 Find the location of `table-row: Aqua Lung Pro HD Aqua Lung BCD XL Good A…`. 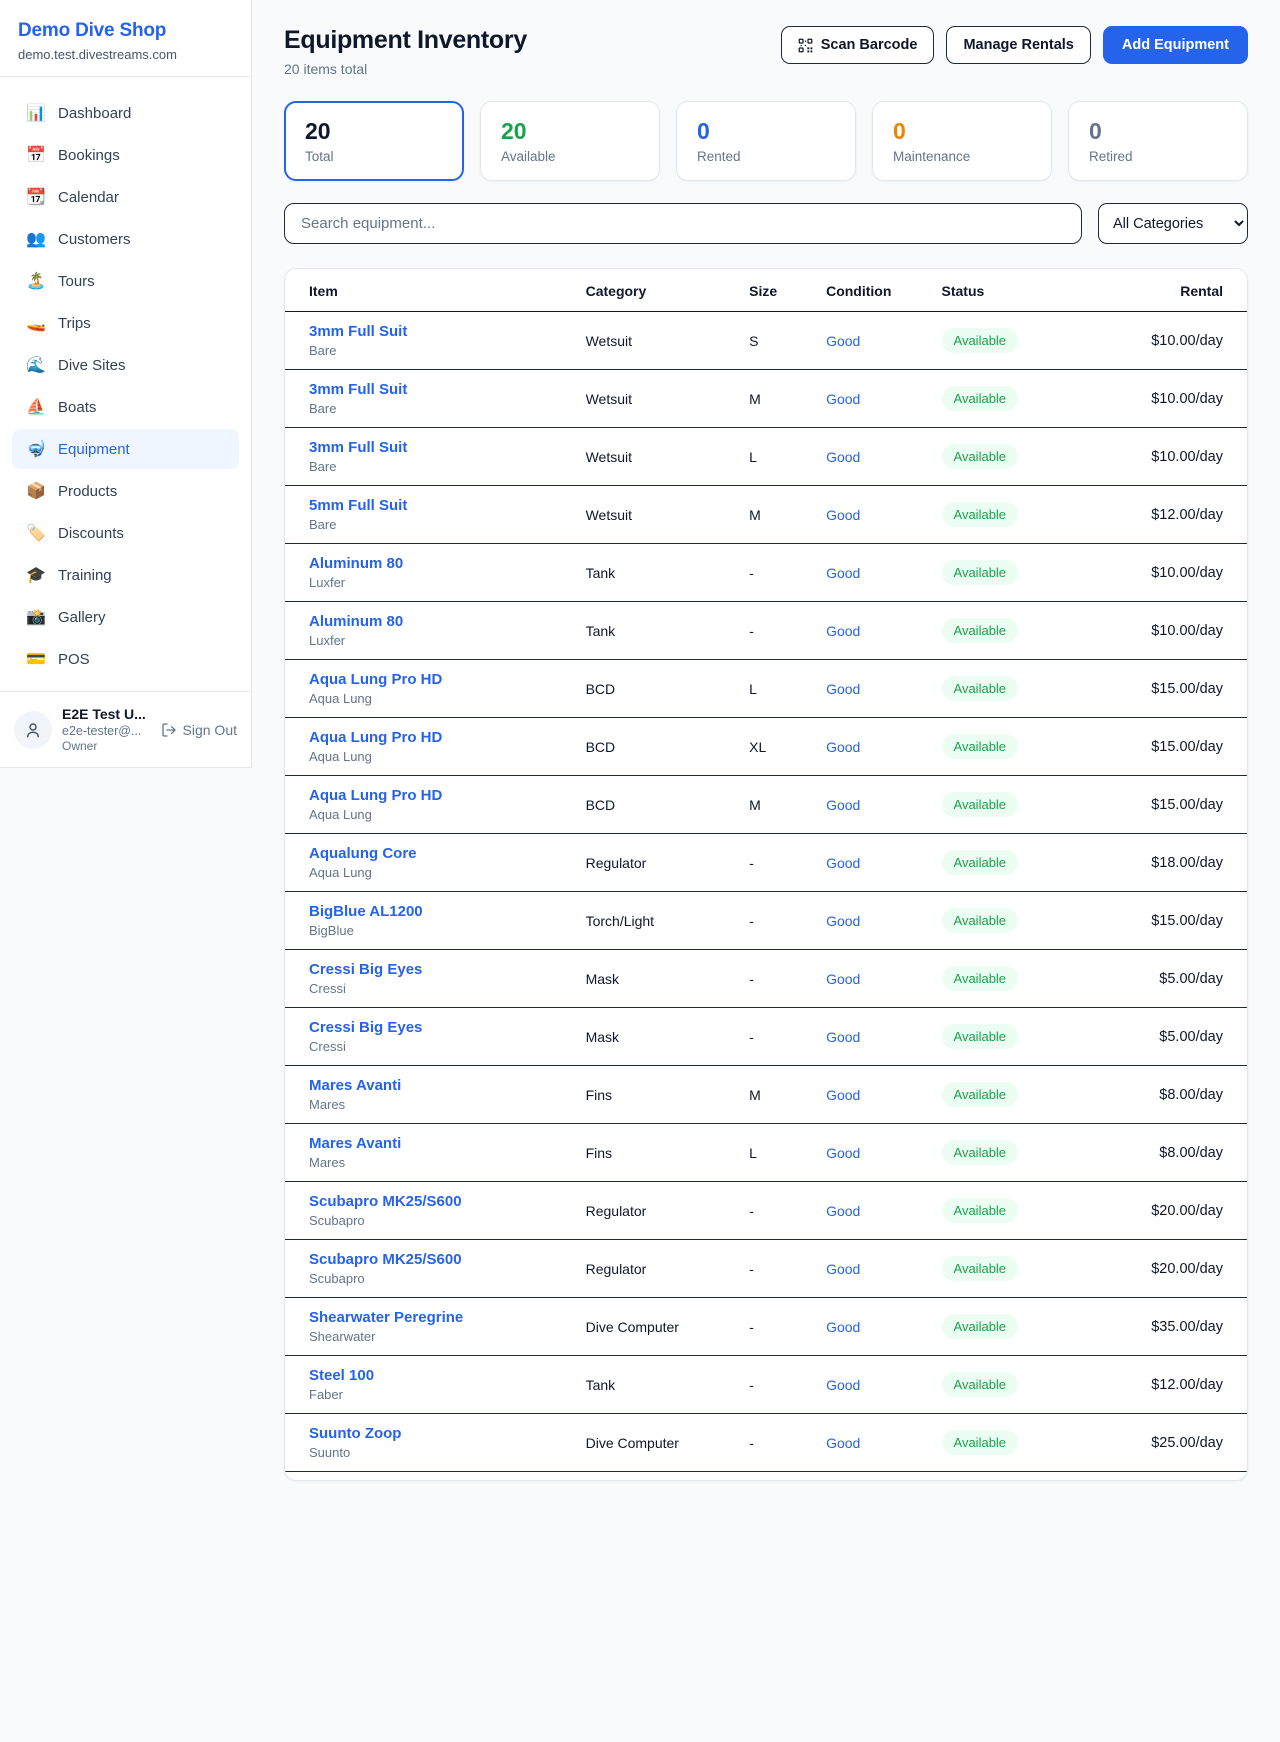

table-row: Aqua Lung Pro HD Aqua Lung BCD XL Good A… is located at coordinates (766, 746).